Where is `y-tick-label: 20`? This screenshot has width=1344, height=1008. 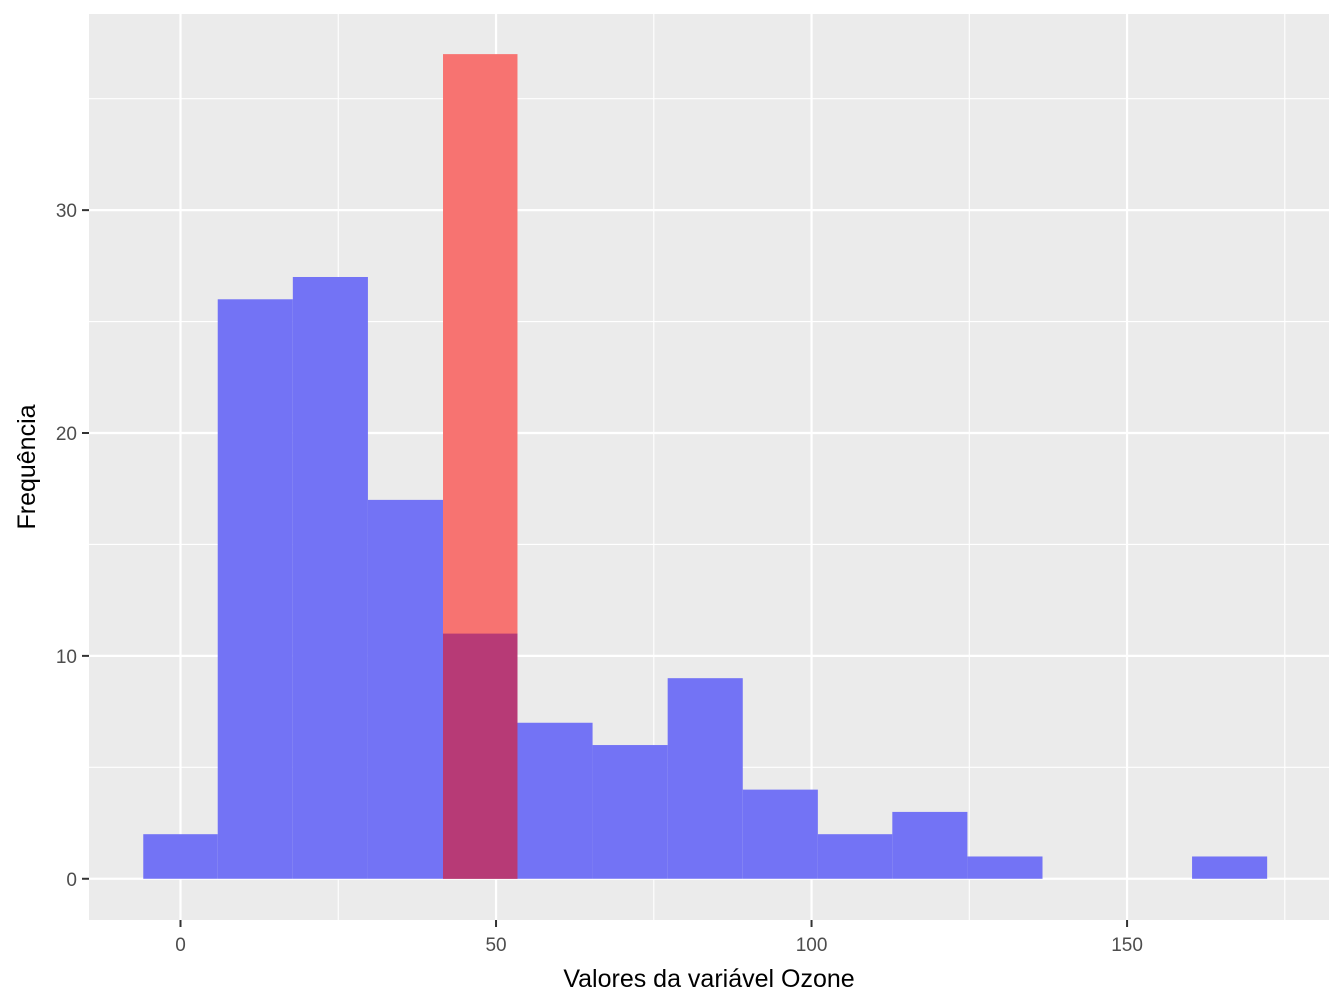 y-tick-label: 20 is located at coordinates (66, 434).